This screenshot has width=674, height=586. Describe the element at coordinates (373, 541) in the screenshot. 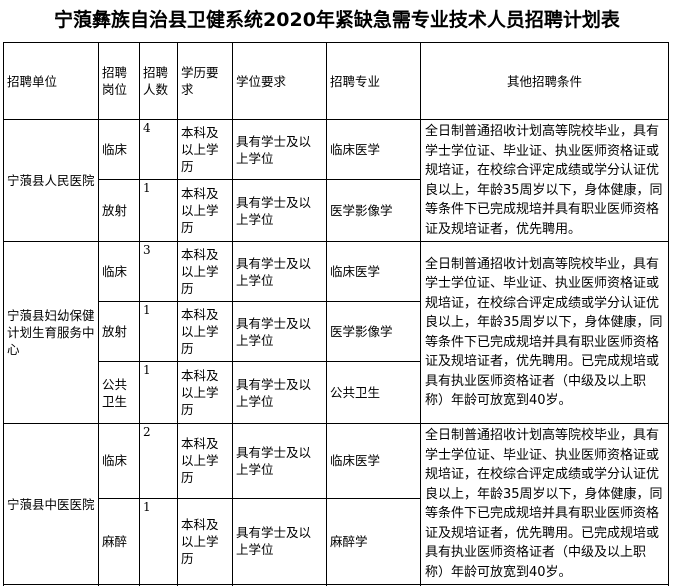

I see `major-cell: 麻醉学` at that location.